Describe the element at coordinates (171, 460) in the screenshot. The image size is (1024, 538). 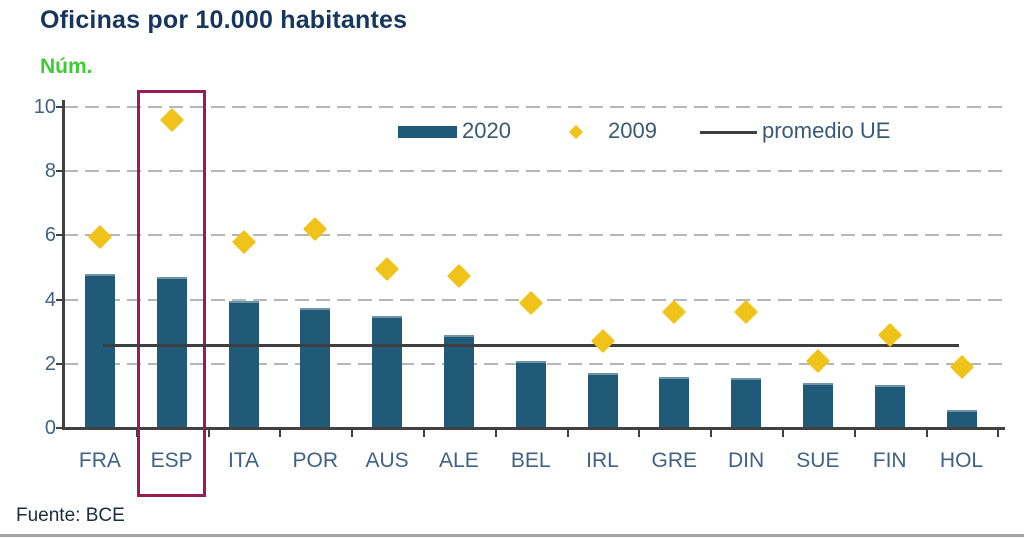
I see `x-label-ESP: ESP` at that location.